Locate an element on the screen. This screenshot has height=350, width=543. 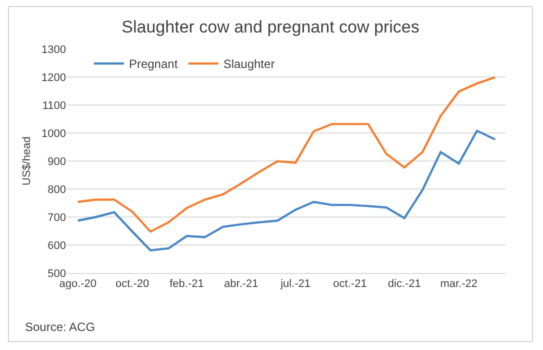
y-tick-label: 1000 is located at coordinates (54, 134).